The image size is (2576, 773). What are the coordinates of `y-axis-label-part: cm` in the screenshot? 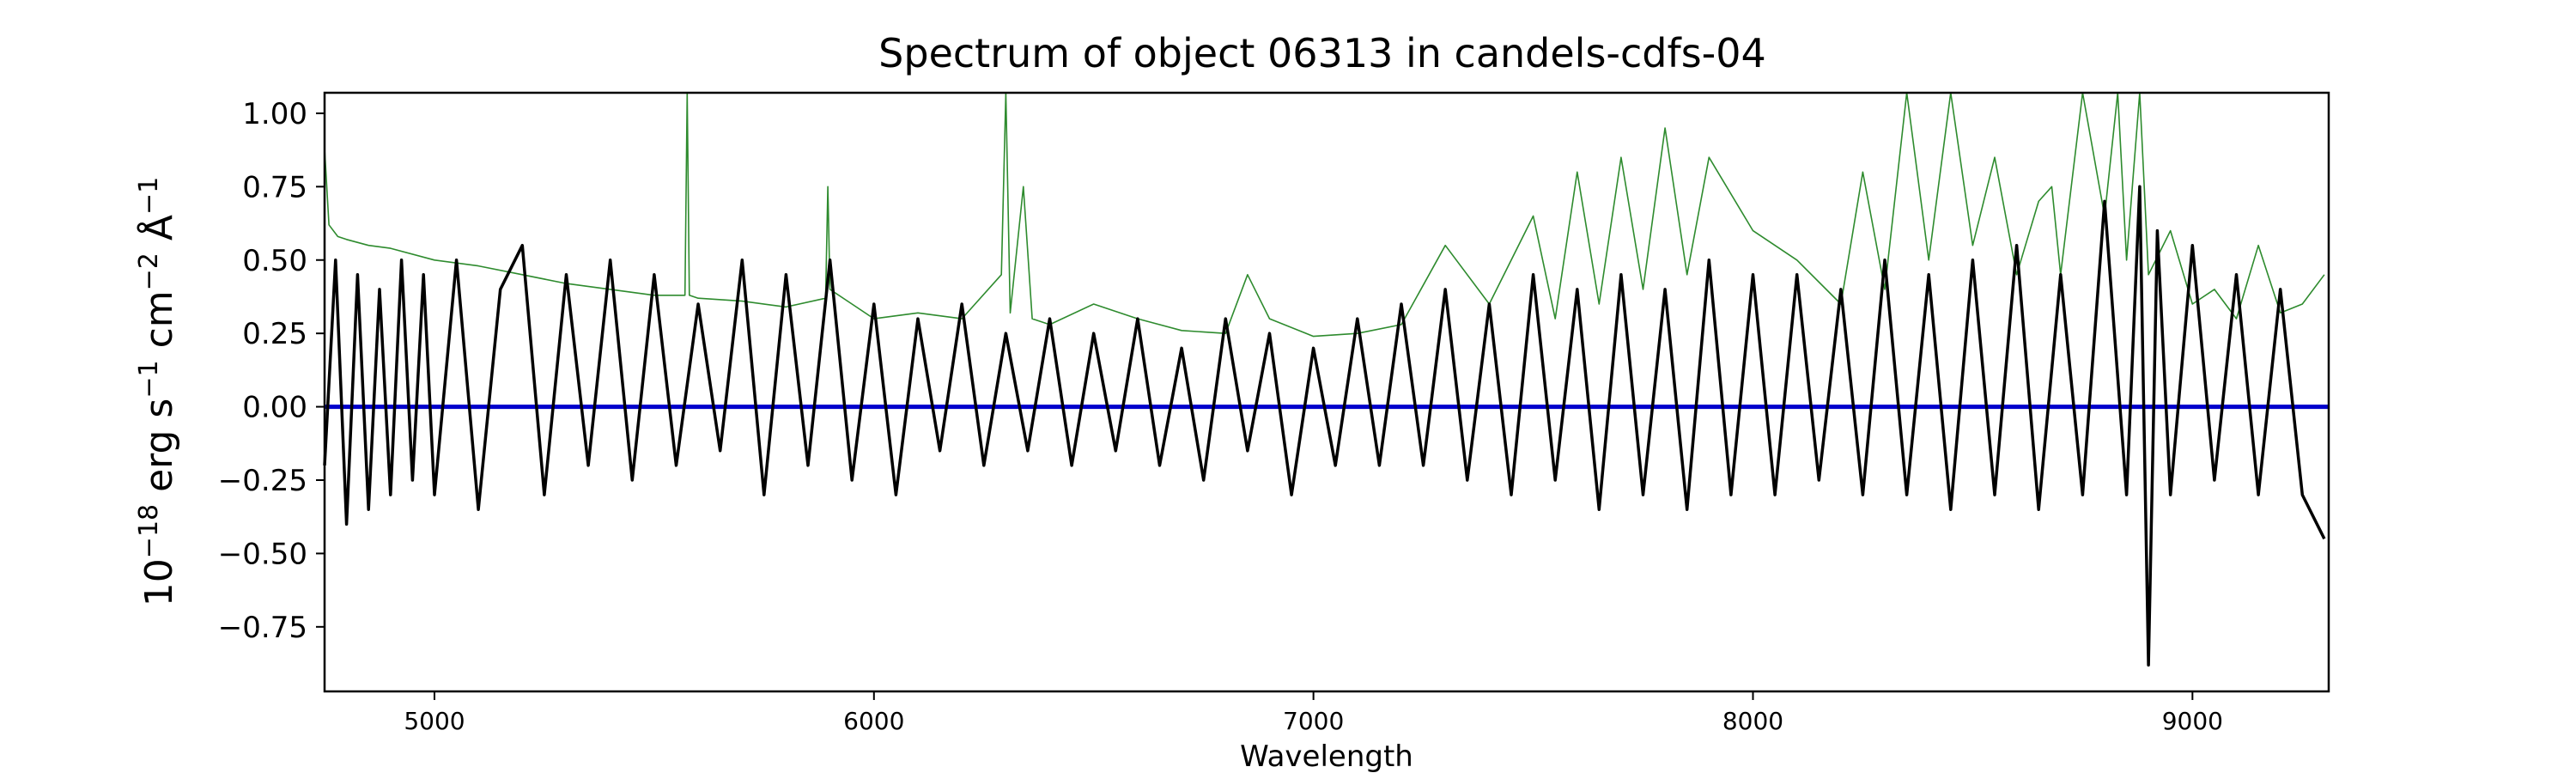 It's located at (159, 325).